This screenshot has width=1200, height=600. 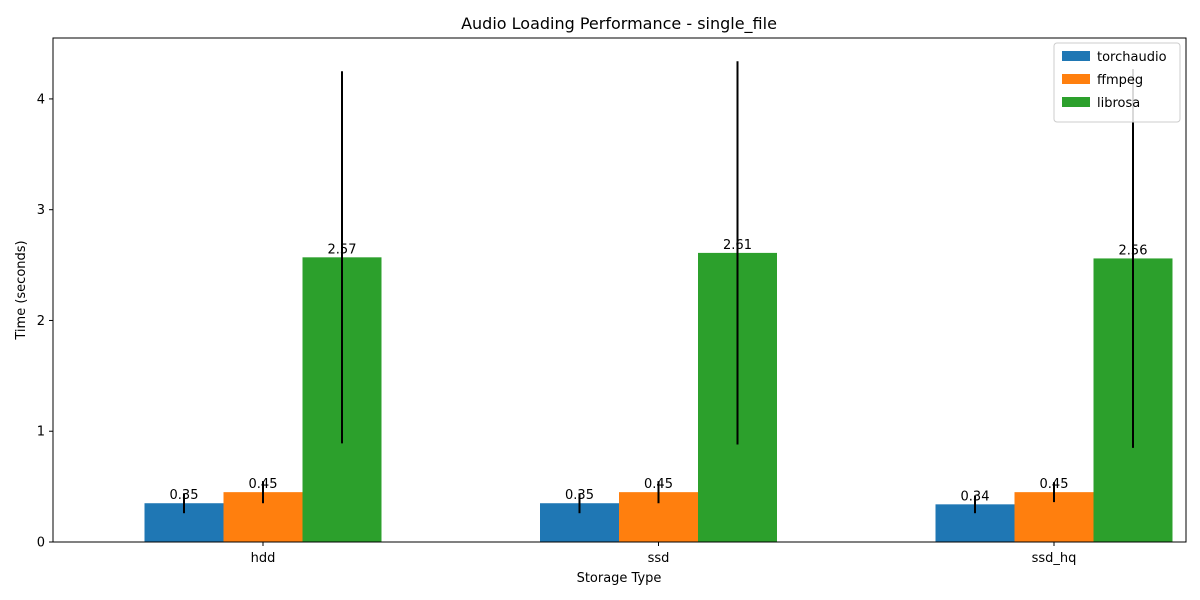 I want to click on legend-label-librosa: librosa, so click(x=1118, y=103).